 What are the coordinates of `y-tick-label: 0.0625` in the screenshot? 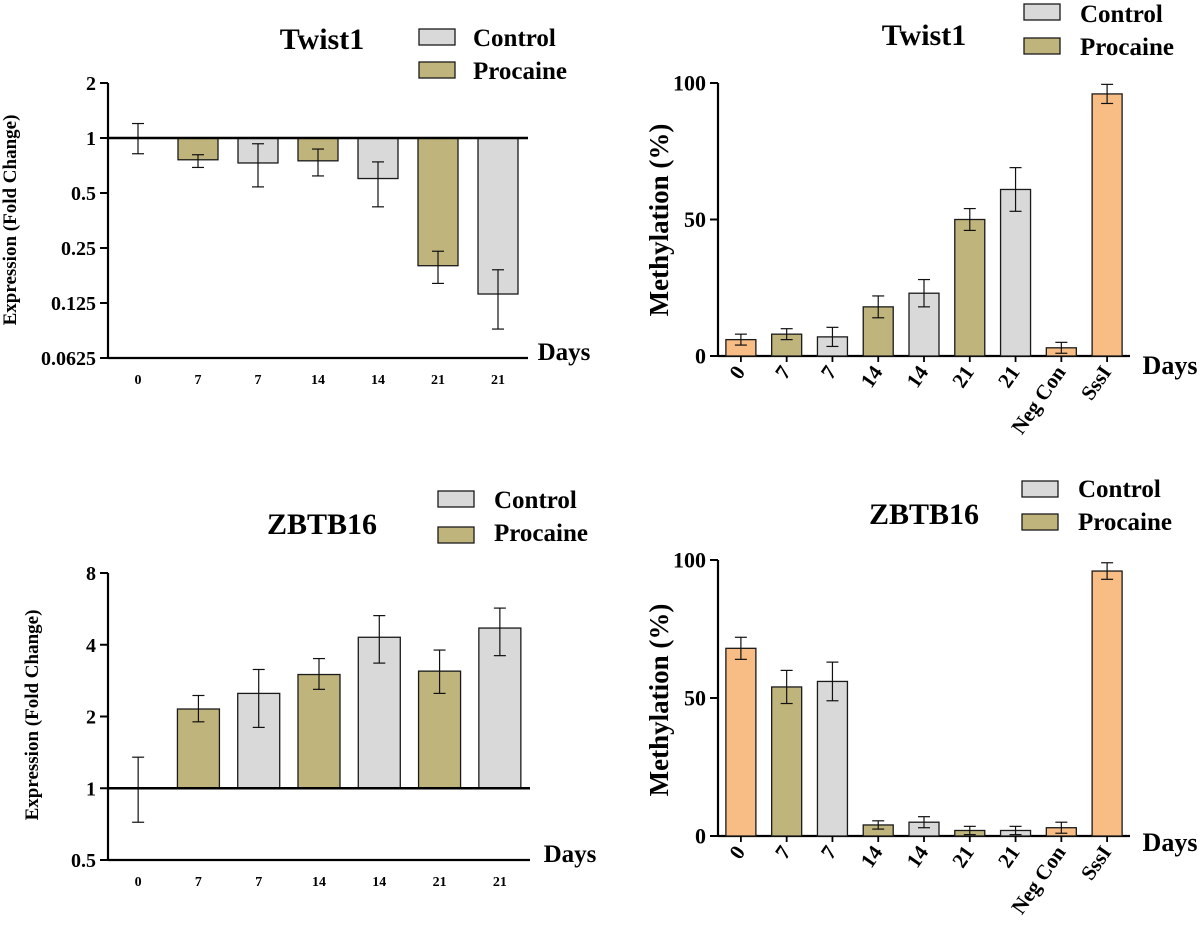 It's located at (68, 359).